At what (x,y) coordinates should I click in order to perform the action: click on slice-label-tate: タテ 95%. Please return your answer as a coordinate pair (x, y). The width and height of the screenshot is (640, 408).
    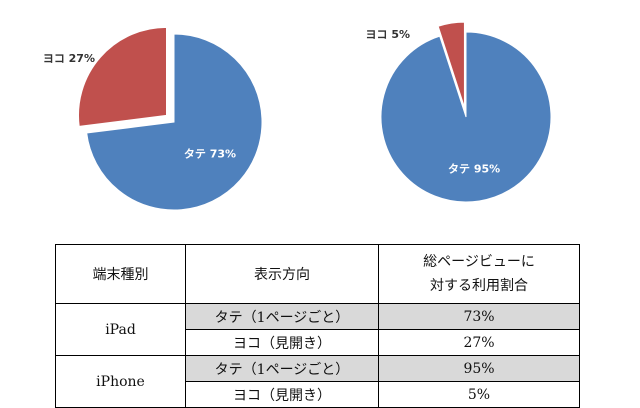
    Looking at the image, I should click on (474, 168).